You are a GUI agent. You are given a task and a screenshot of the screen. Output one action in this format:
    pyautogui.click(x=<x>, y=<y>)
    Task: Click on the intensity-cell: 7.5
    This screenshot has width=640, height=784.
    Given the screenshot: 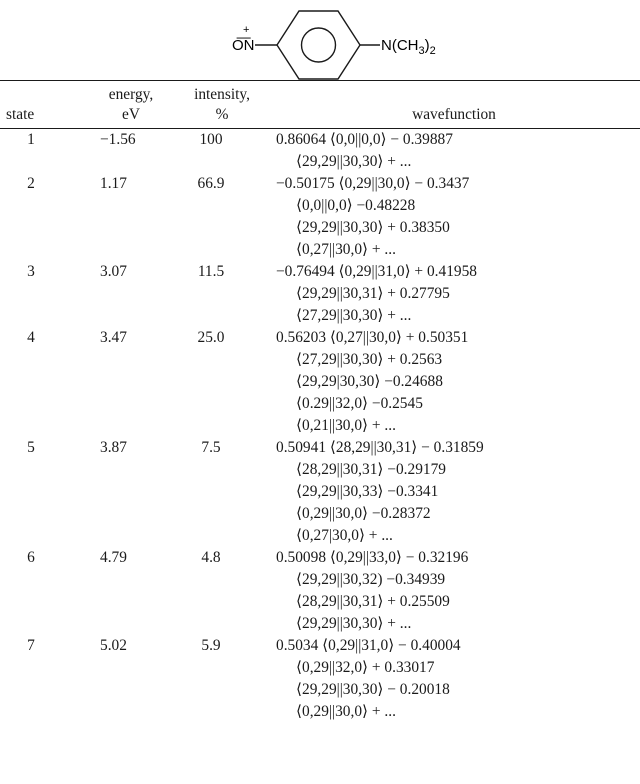 What is the action you would take?
    pyautogui.click(x=211, y=447)
    